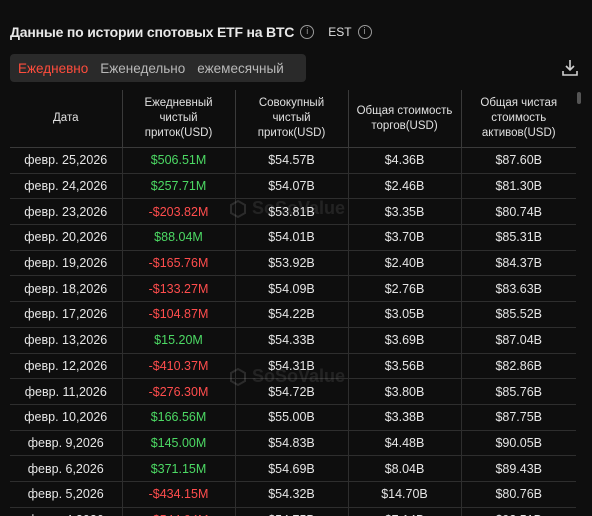 Image resolution: width=592 pixels, height=516 pixels. What do you see at coordinates (405, 340) in the screenshot?
I see `cell-total-volume: $3.69B` at bounding box center [405, 340].